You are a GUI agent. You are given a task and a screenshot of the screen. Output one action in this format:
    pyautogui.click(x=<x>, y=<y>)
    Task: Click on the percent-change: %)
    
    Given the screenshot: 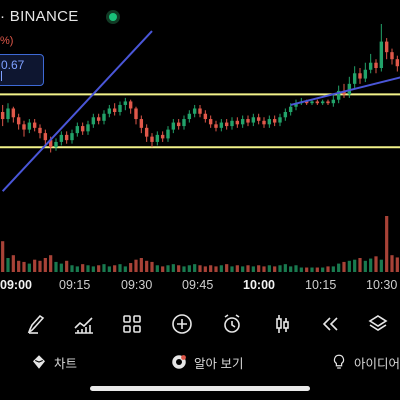 What is the action you would take?
    pyautogui.click(x=7, y=41)
    